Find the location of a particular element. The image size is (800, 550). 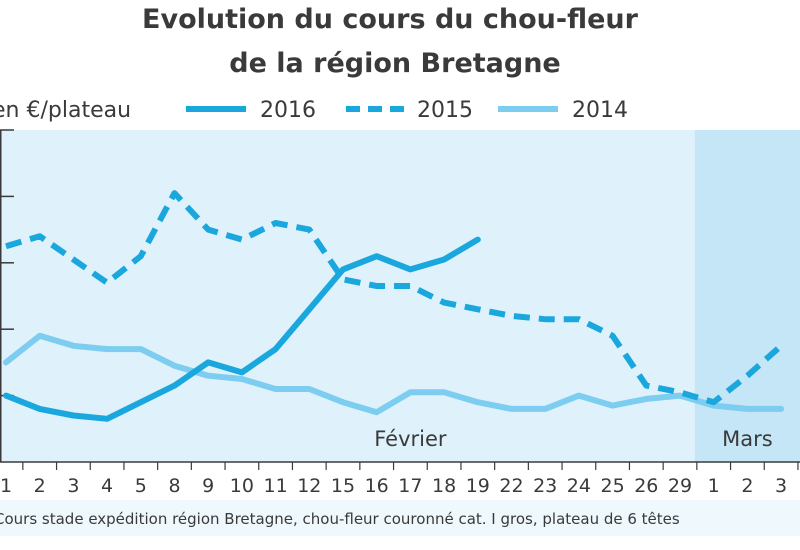

month-label: Février is located at coordinates (410, 439).